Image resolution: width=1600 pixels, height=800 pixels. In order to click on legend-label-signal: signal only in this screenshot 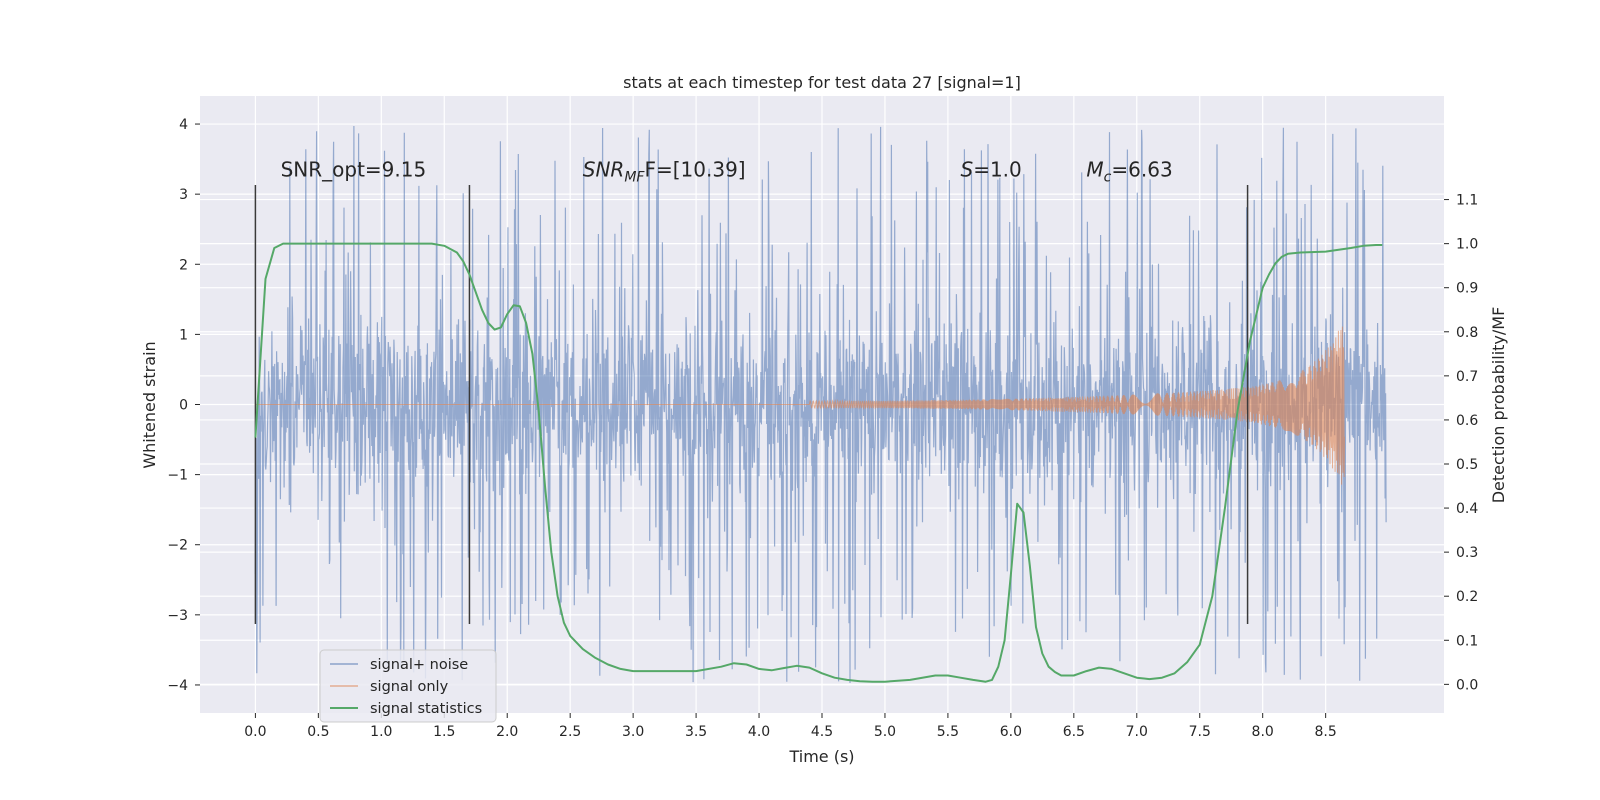, I will do `click(409, 687)`.